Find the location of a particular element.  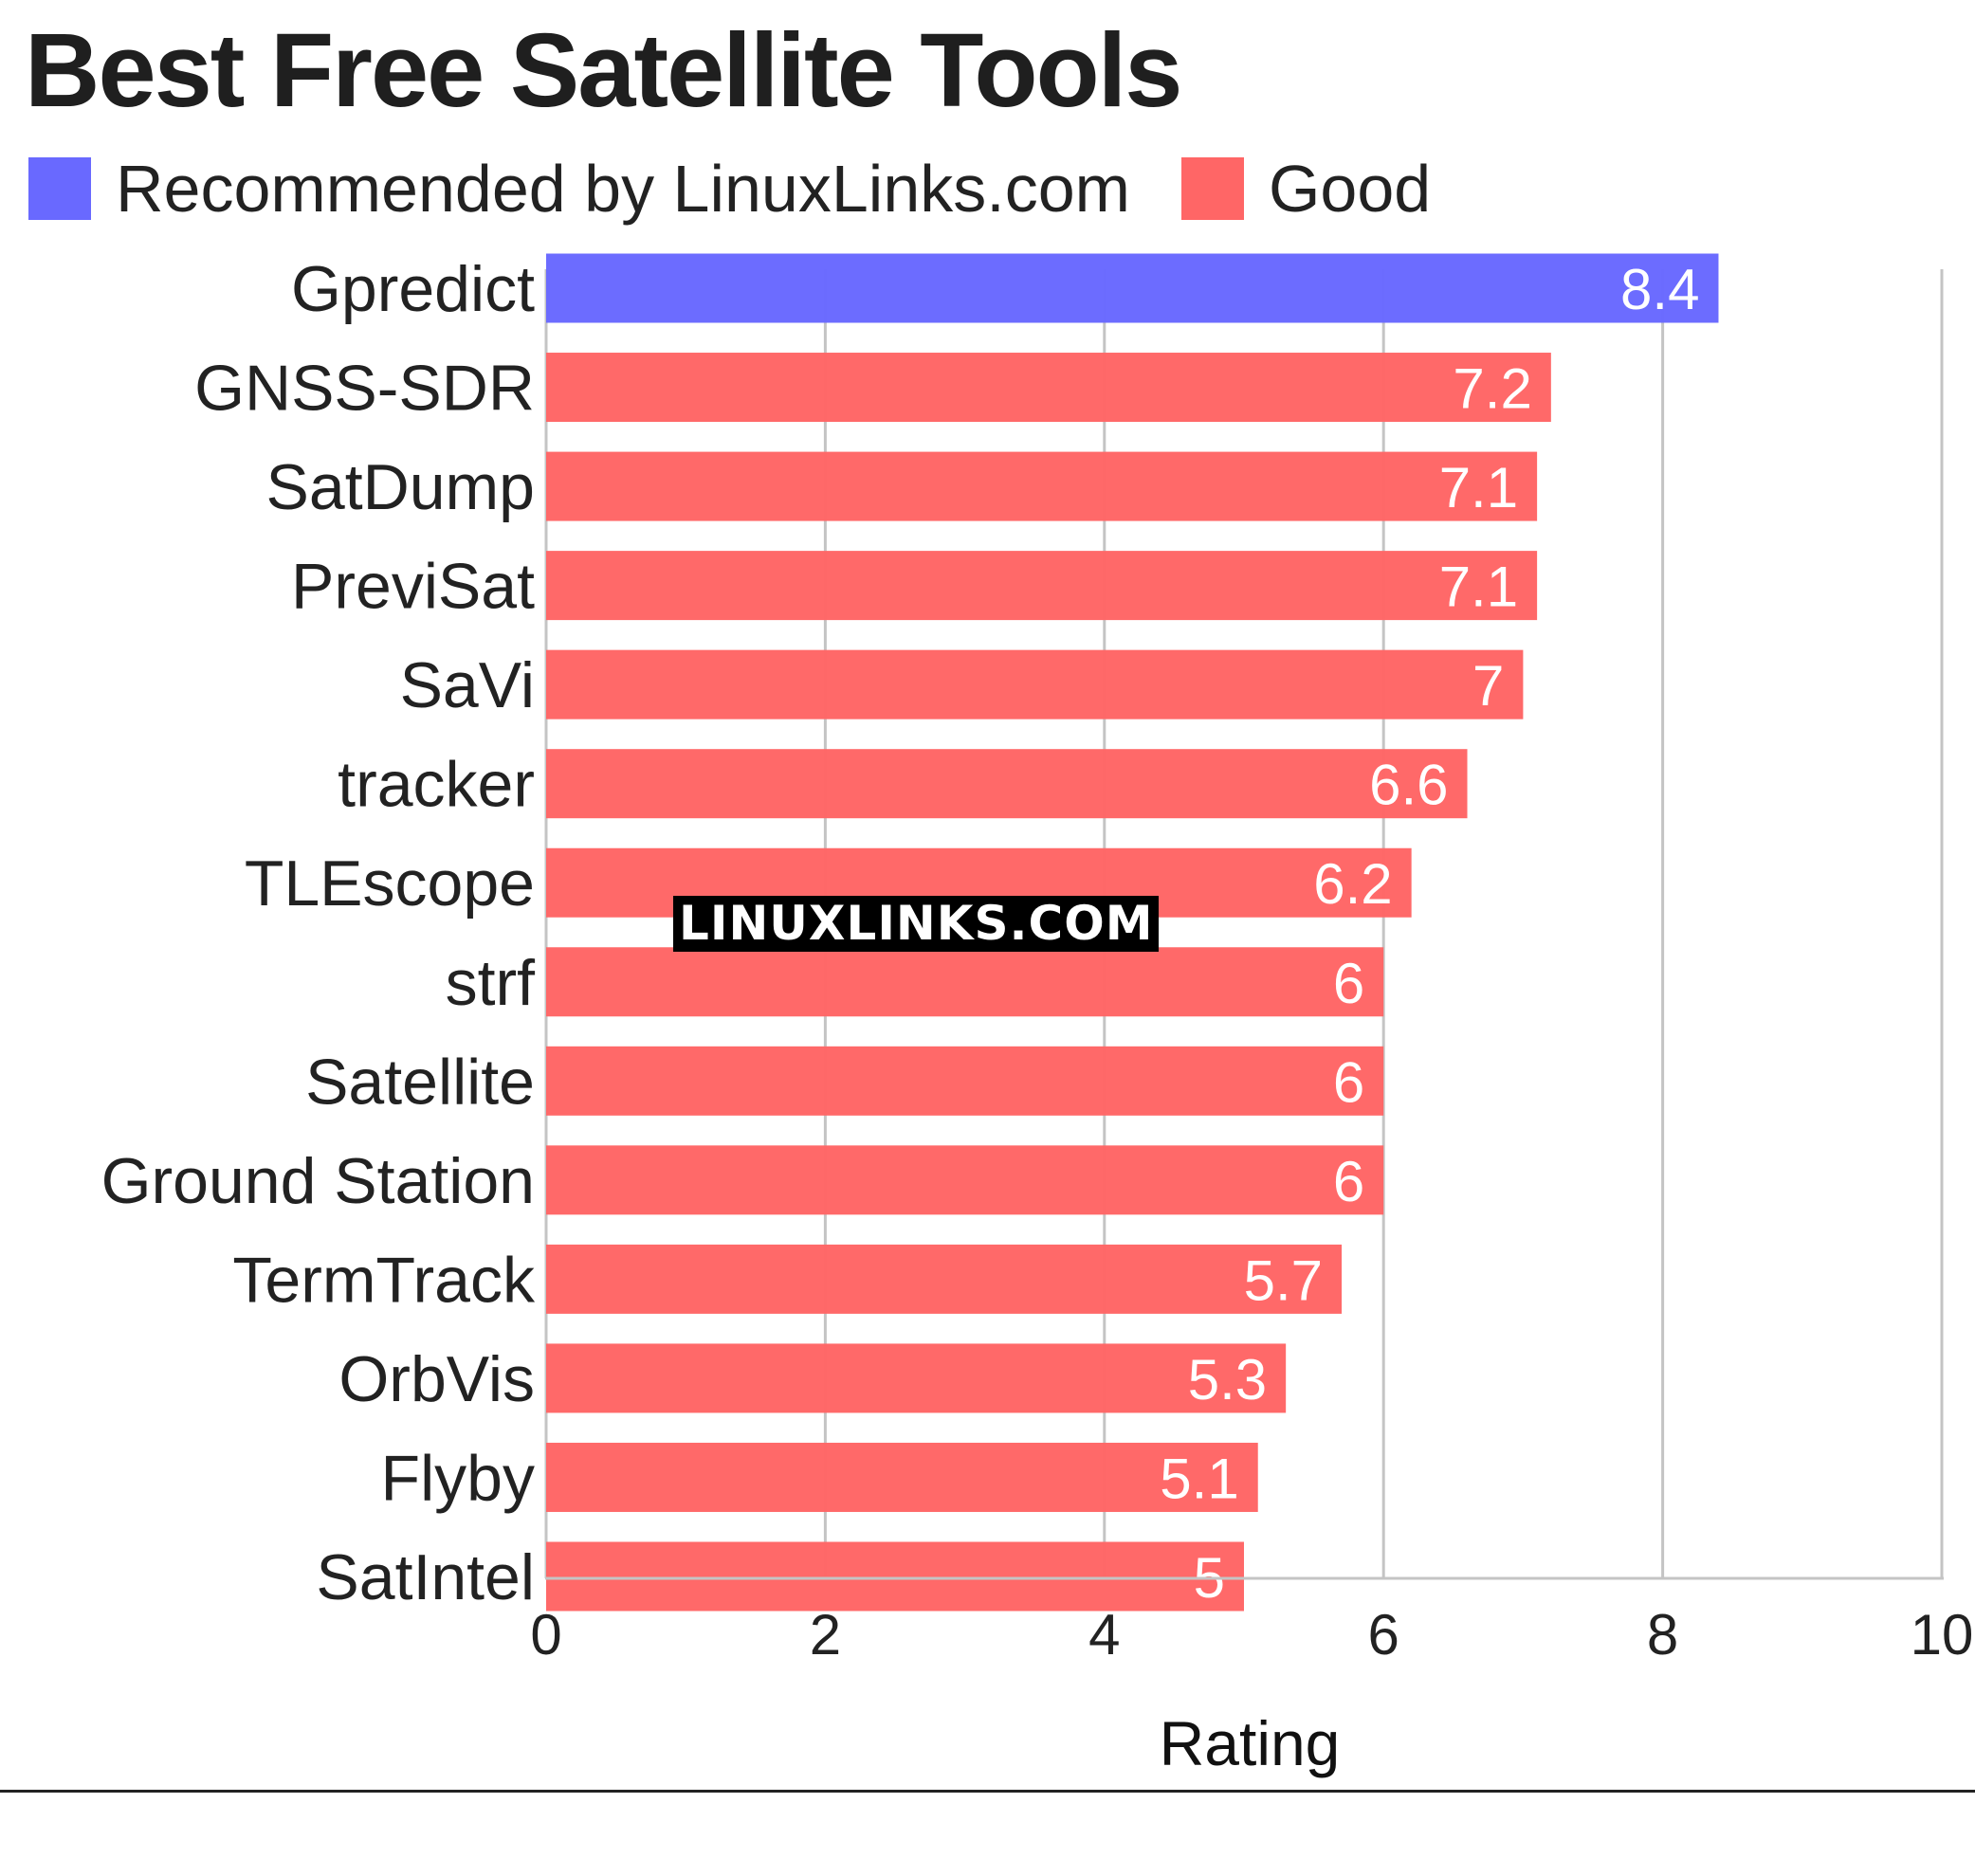

category-label: Gpredict is located at coordinates (413, 289).